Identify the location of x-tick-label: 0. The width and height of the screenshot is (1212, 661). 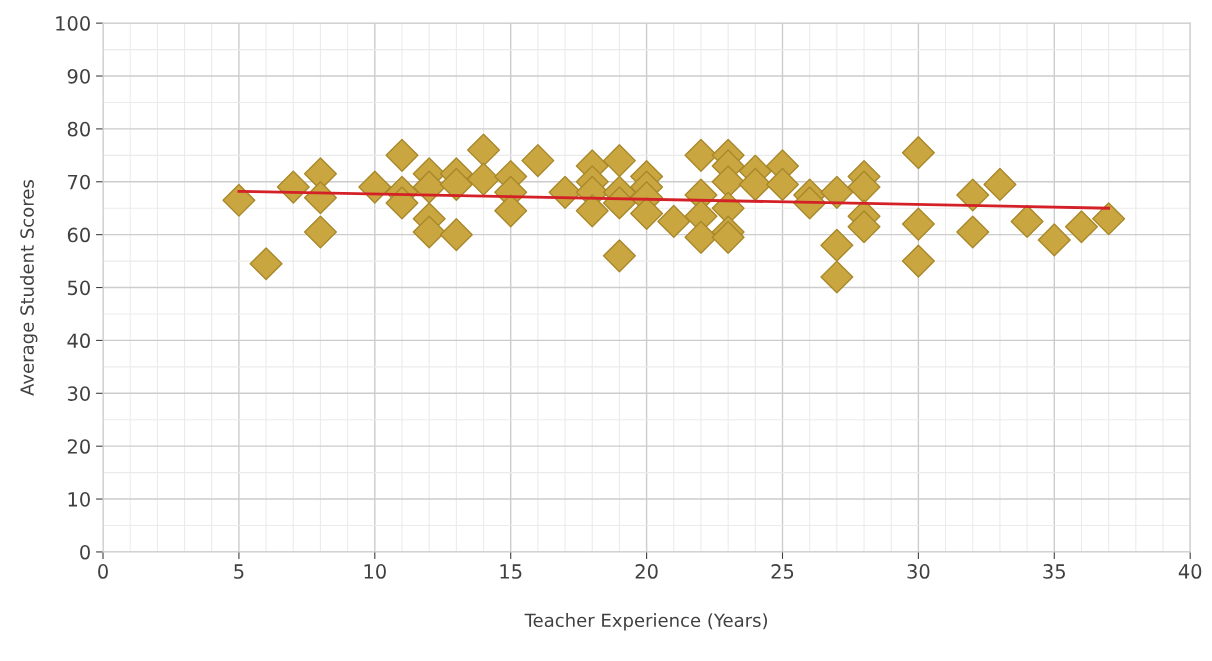
(103, 571).